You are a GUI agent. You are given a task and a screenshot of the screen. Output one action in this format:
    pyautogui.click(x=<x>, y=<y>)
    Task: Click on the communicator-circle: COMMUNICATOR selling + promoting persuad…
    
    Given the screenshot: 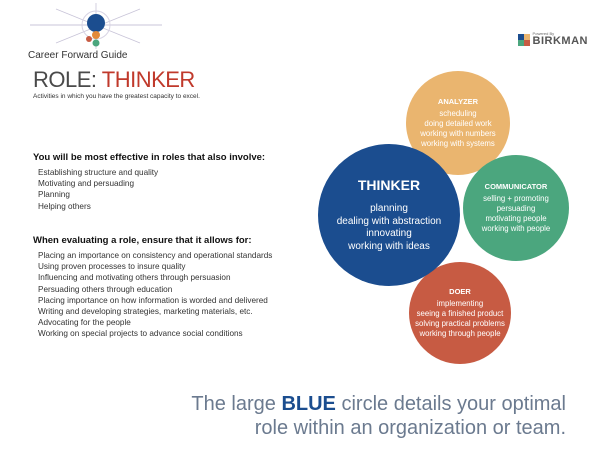 What is the action you would take?
    pyautogui.click(x=516, y=208)
    